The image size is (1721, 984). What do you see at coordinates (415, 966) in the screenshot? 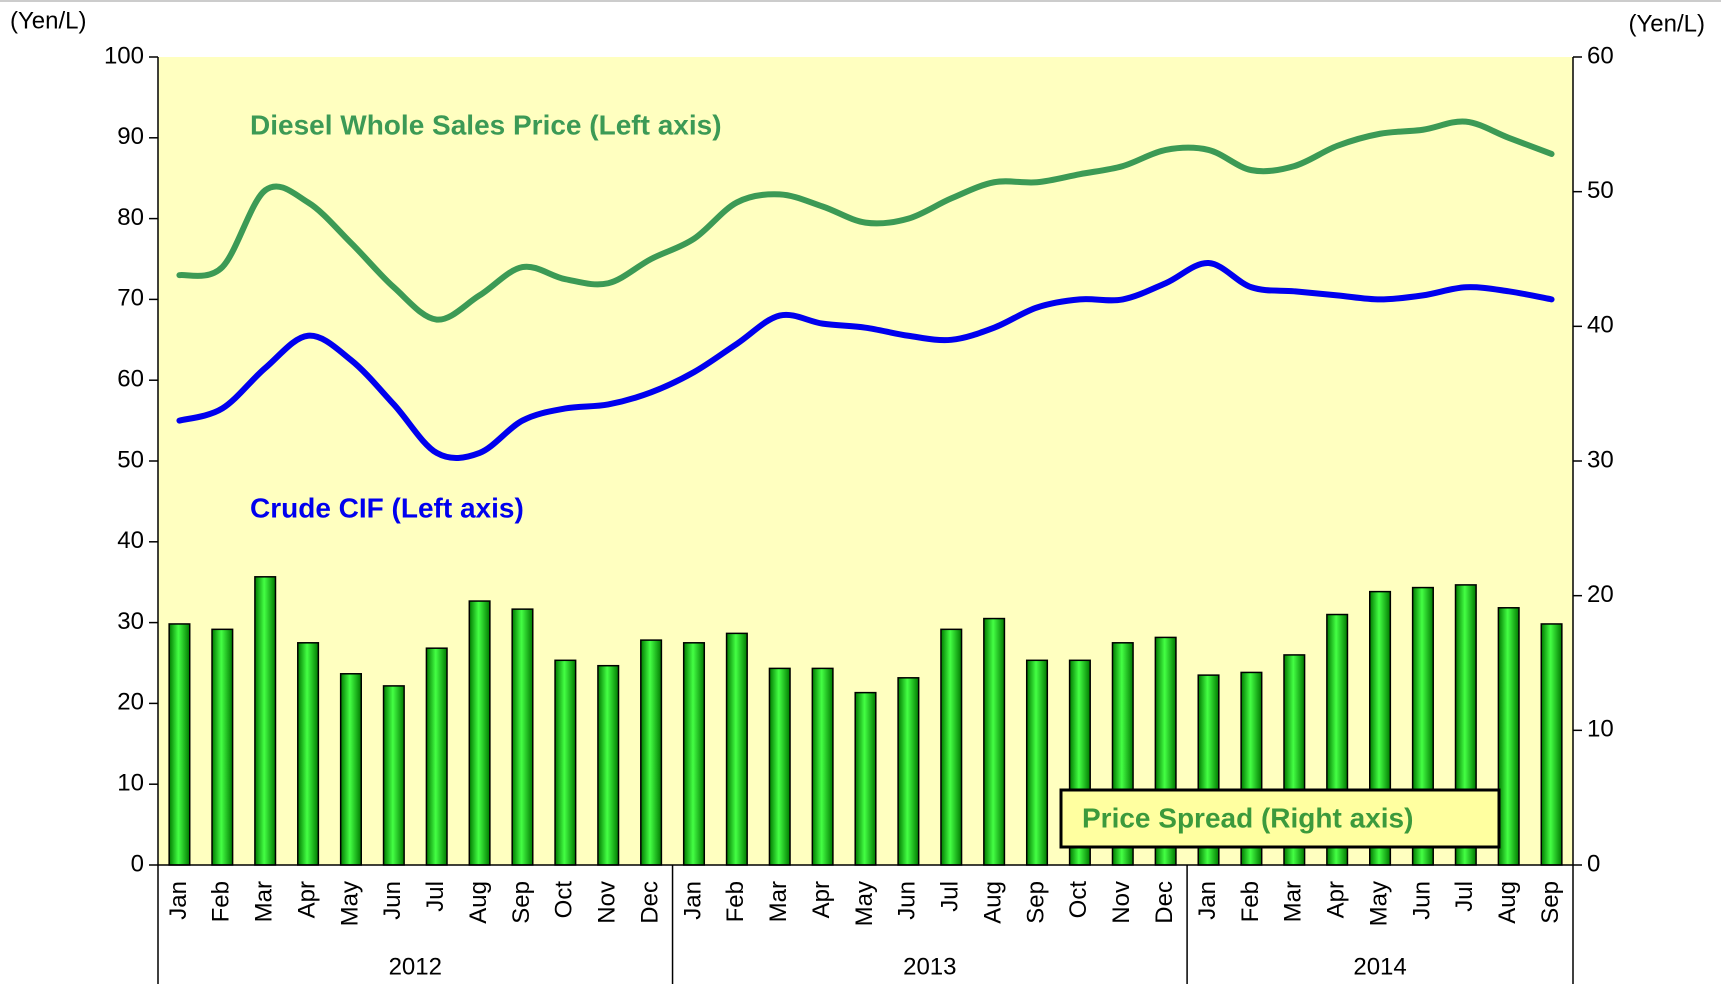
I see `year-label: 2012` at bounding box center [415, 966].